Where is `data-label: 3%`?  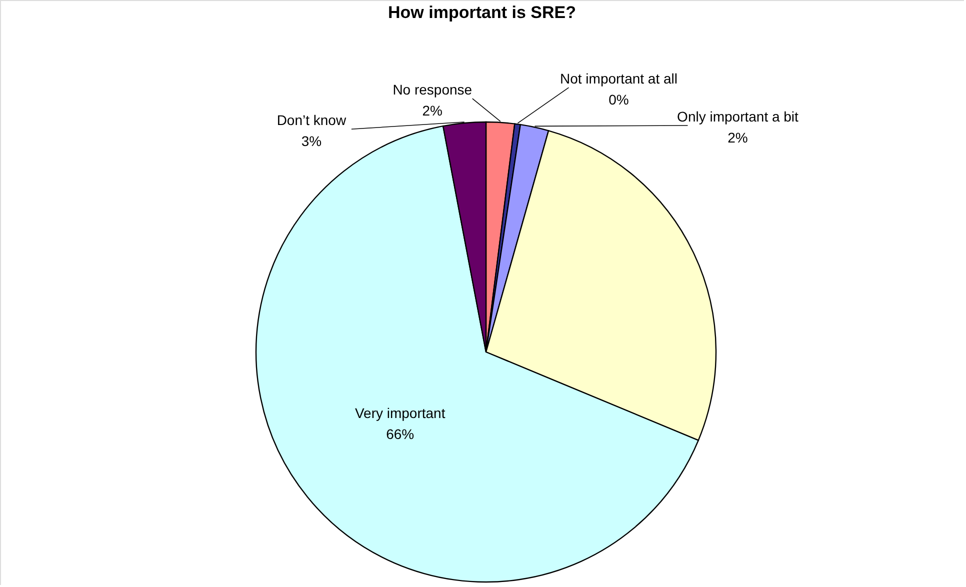
data-label: 3% is located at coordinates (311, 141).